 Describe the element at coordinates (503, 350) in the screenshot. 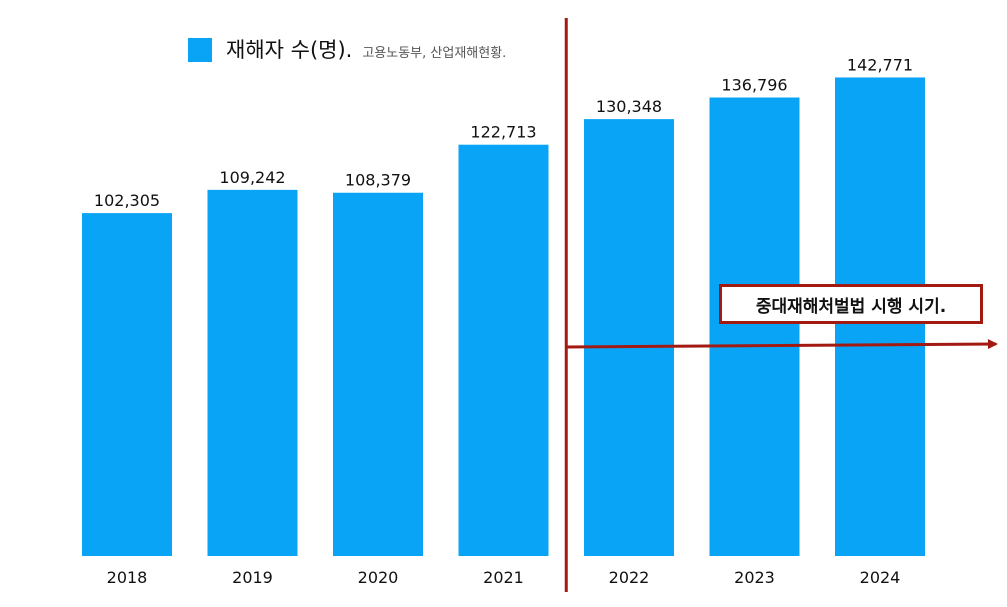

I see `bar-2021` at that location.